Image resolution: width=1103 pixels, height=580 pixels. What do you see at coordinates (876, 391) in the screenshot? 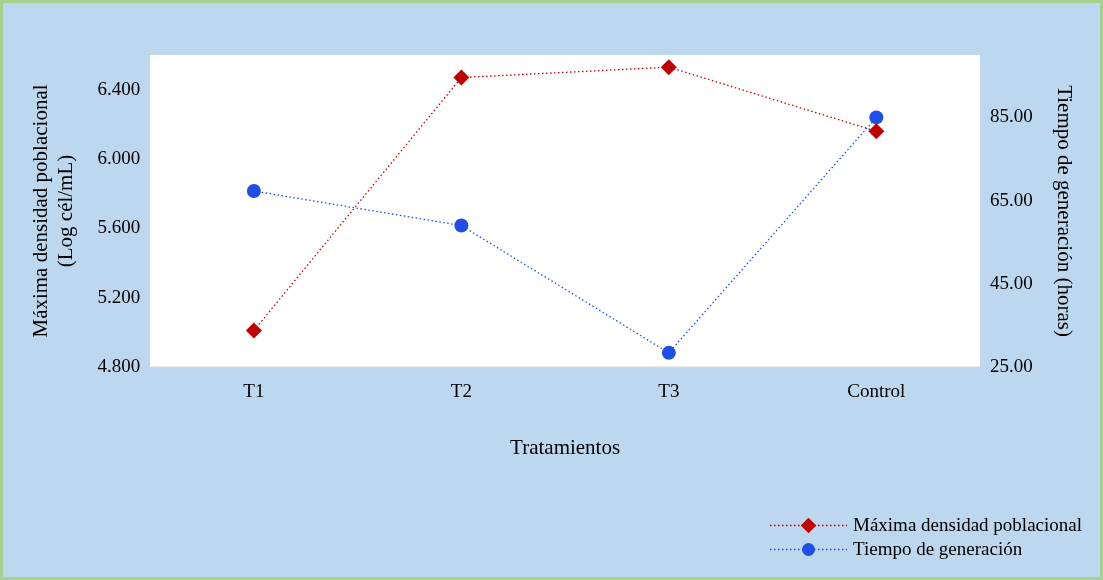
I see `x-tick-label: Control` at bounding box center [876, 391].